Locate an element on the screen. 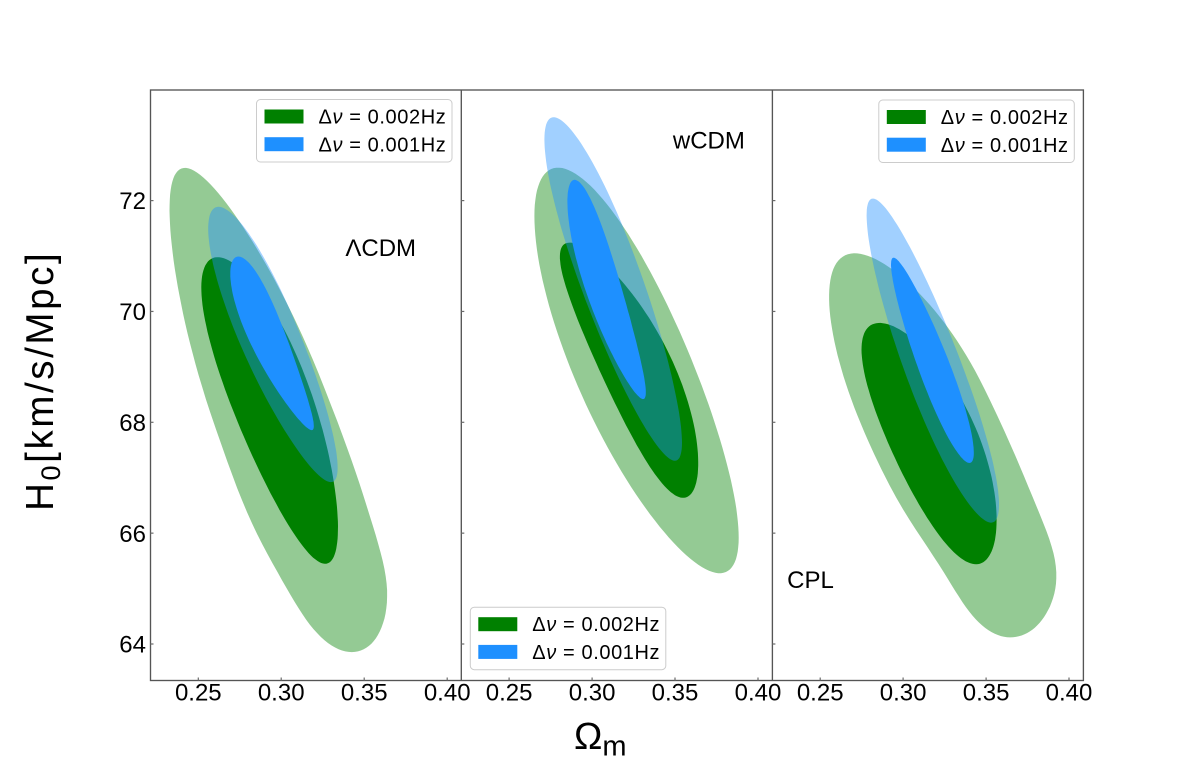 The height and width of the screenshot is (765, 1203). svg-text: 68 is located at coordinates (132, 423).